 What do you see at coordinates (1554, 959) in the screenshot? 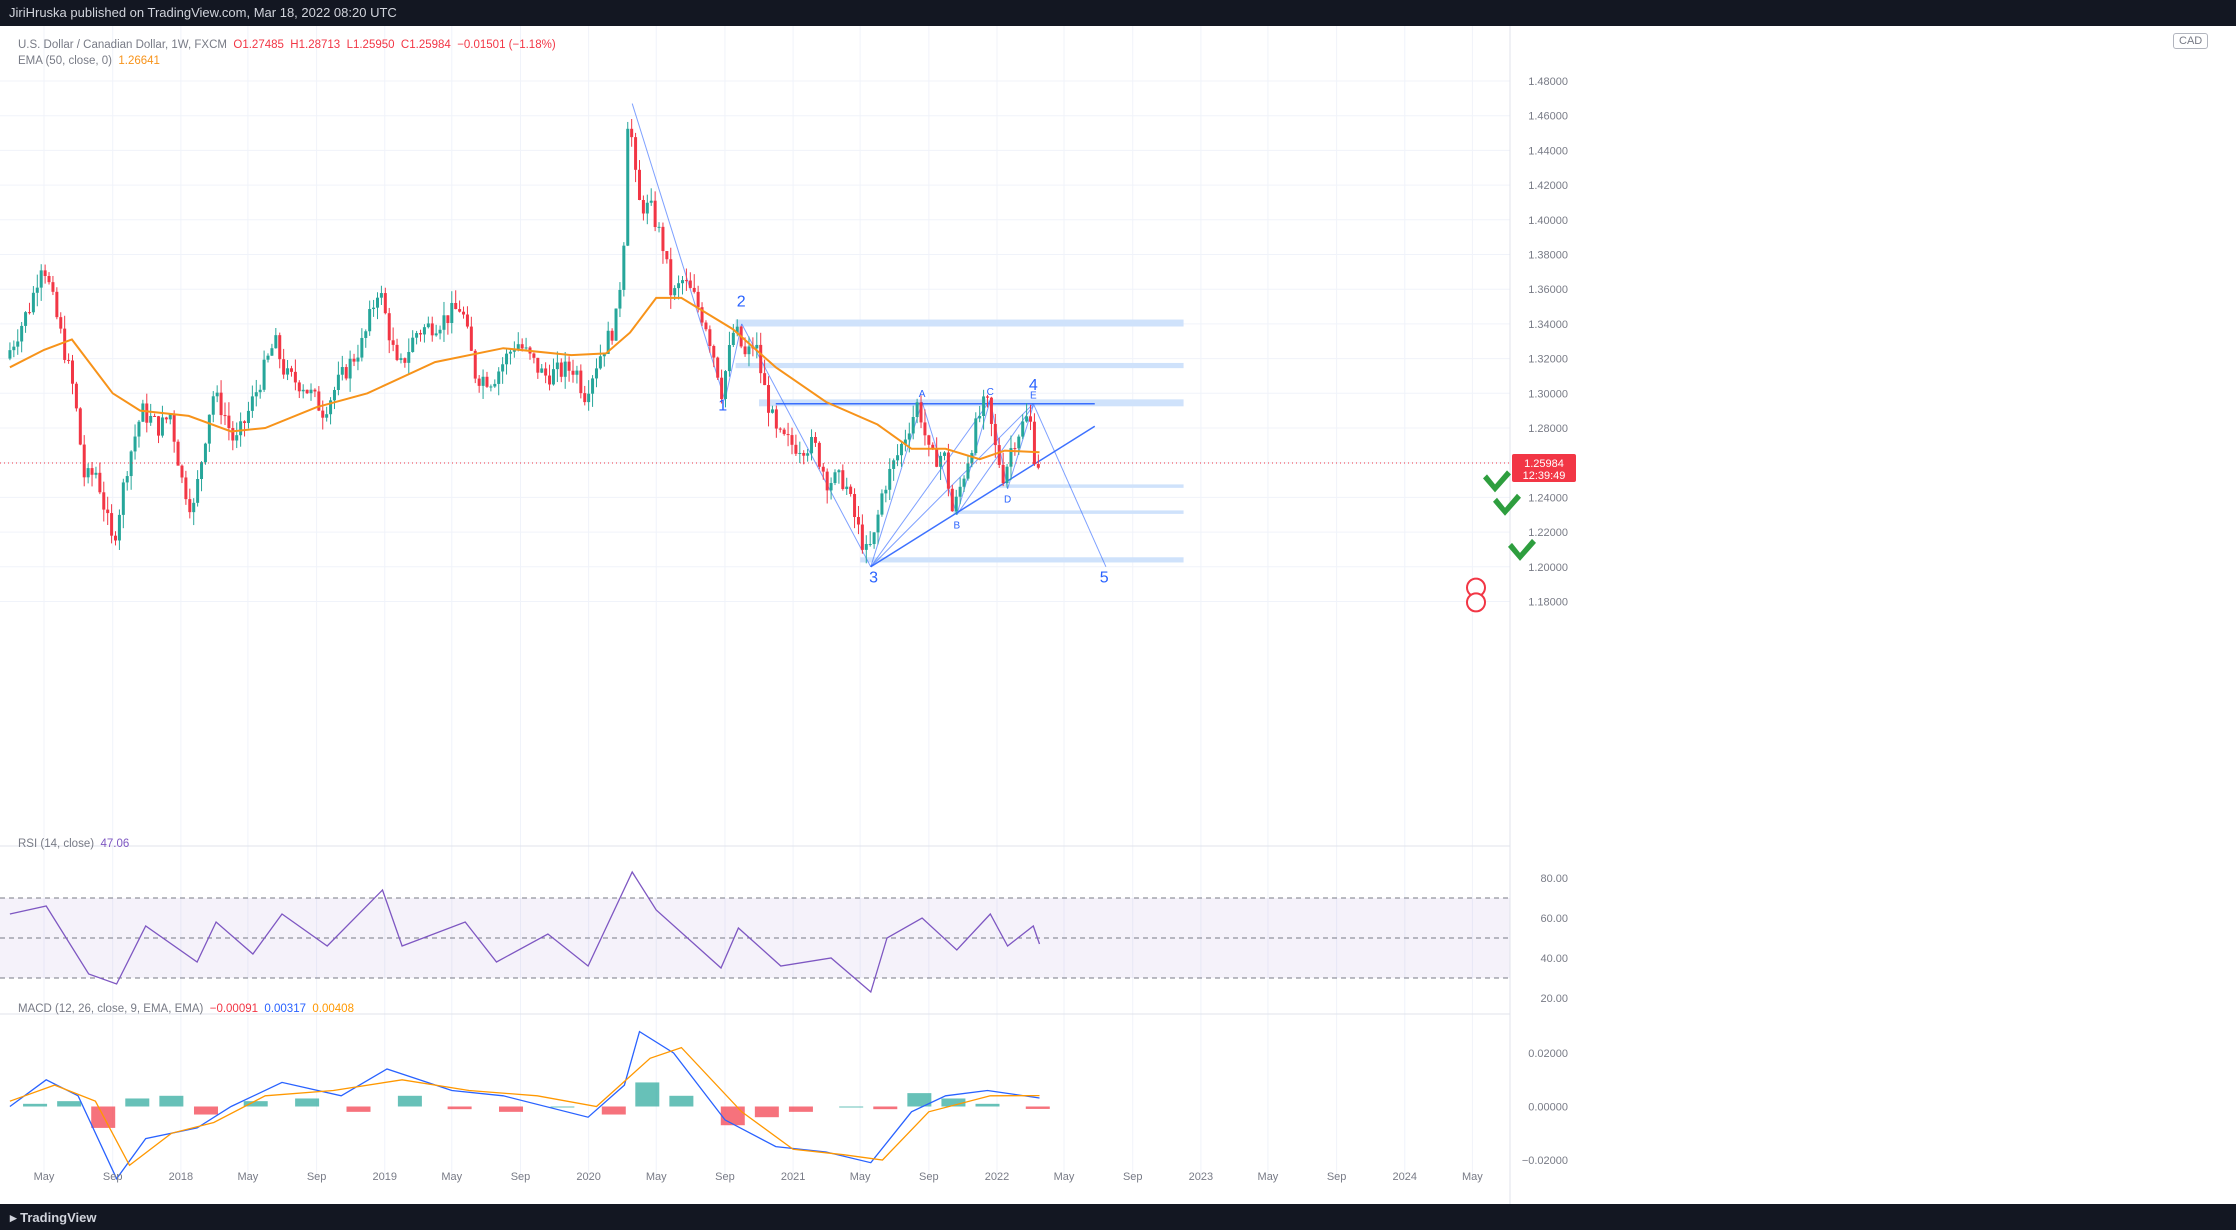
I see `rsi-tick: 40.00` at bounding box center [1554, 959].